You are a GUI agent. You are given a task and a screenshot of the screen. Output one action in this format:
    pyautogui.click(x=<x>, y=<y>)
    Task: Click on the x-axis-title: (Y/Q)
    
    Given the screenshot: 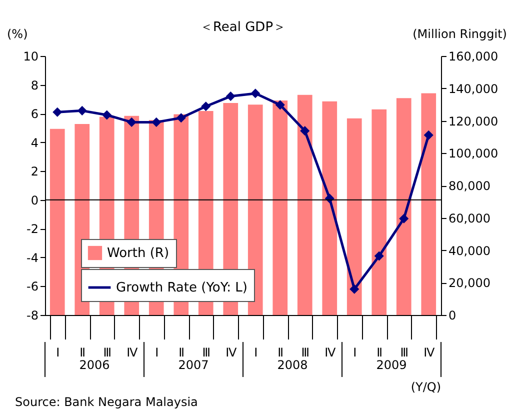 What is the action you would take?
    pyautogui.click(x=425, y=387)
    